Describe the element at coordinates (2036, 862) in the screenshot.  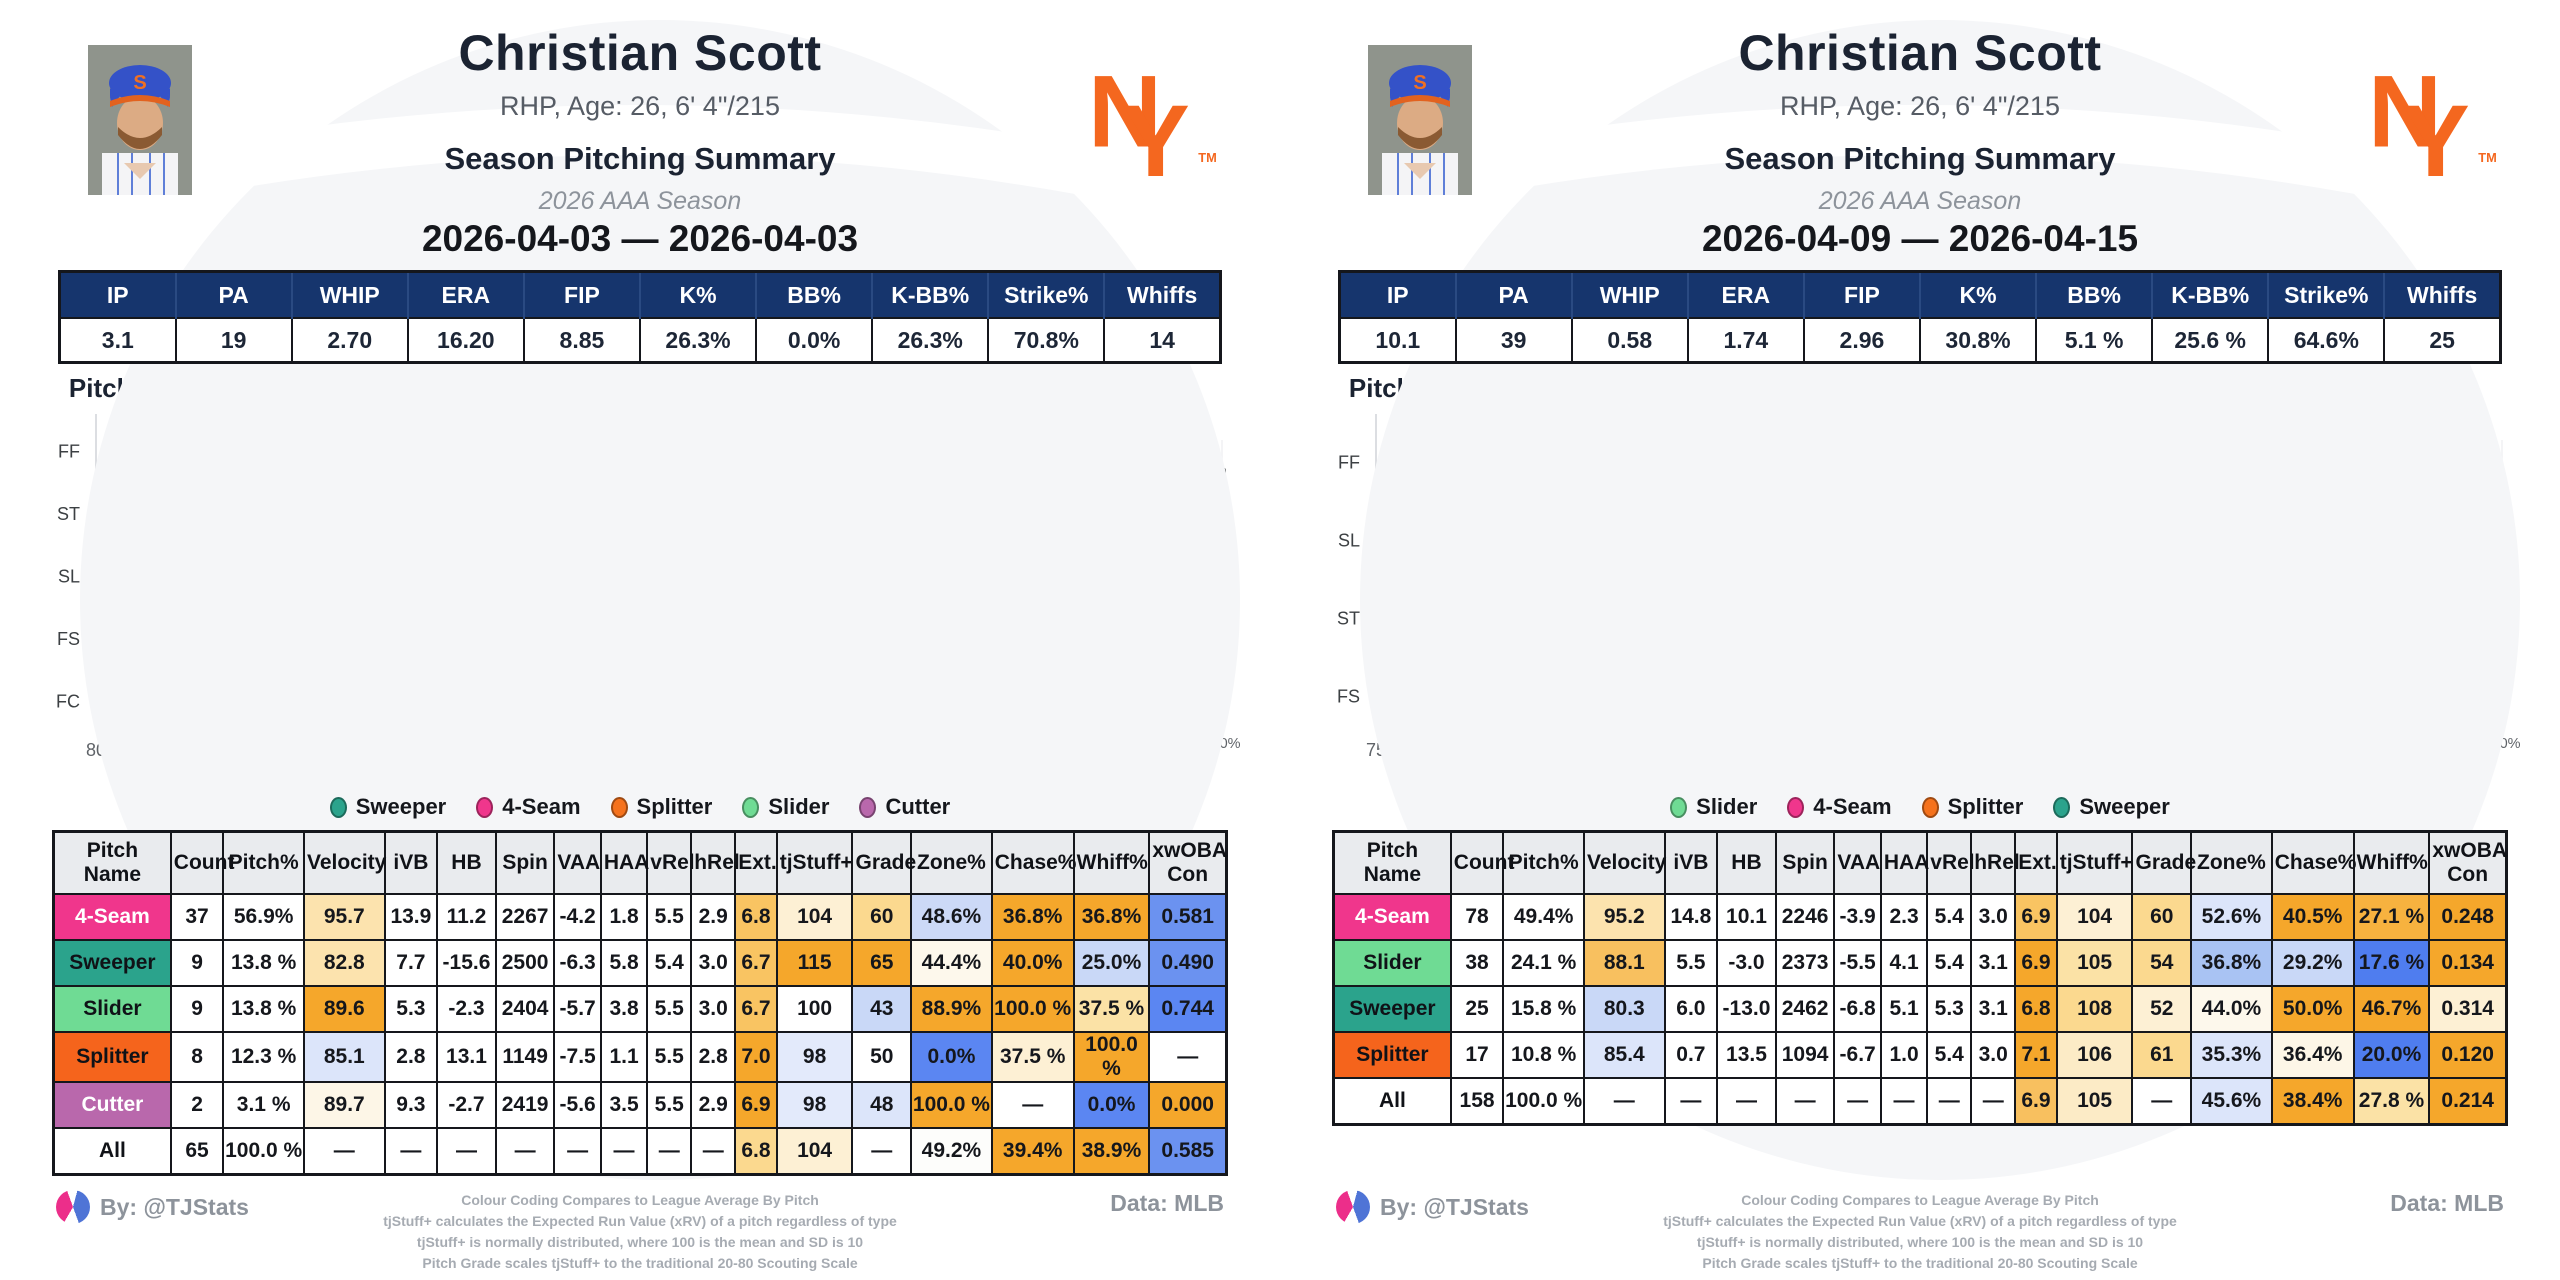
I see `pitch-table-header: Ext.` at that location.